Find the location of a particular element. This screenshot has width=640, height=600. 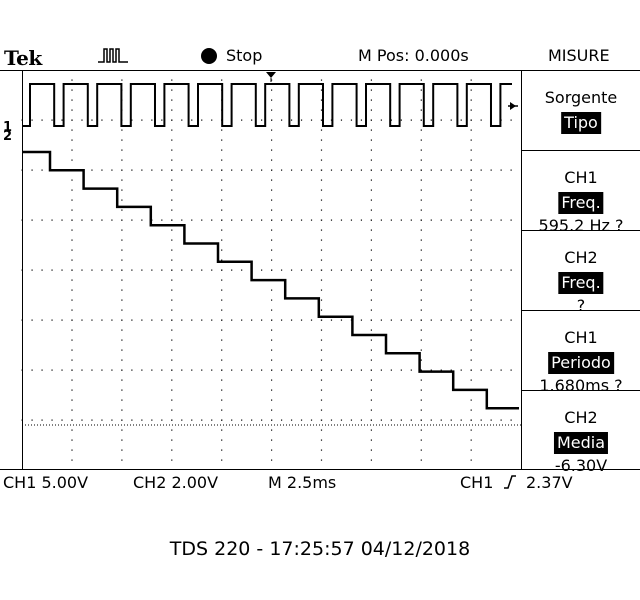

measure-slot-1: CH1 Freq. 595.2 Hz ? is located at coordinates (581, 192).